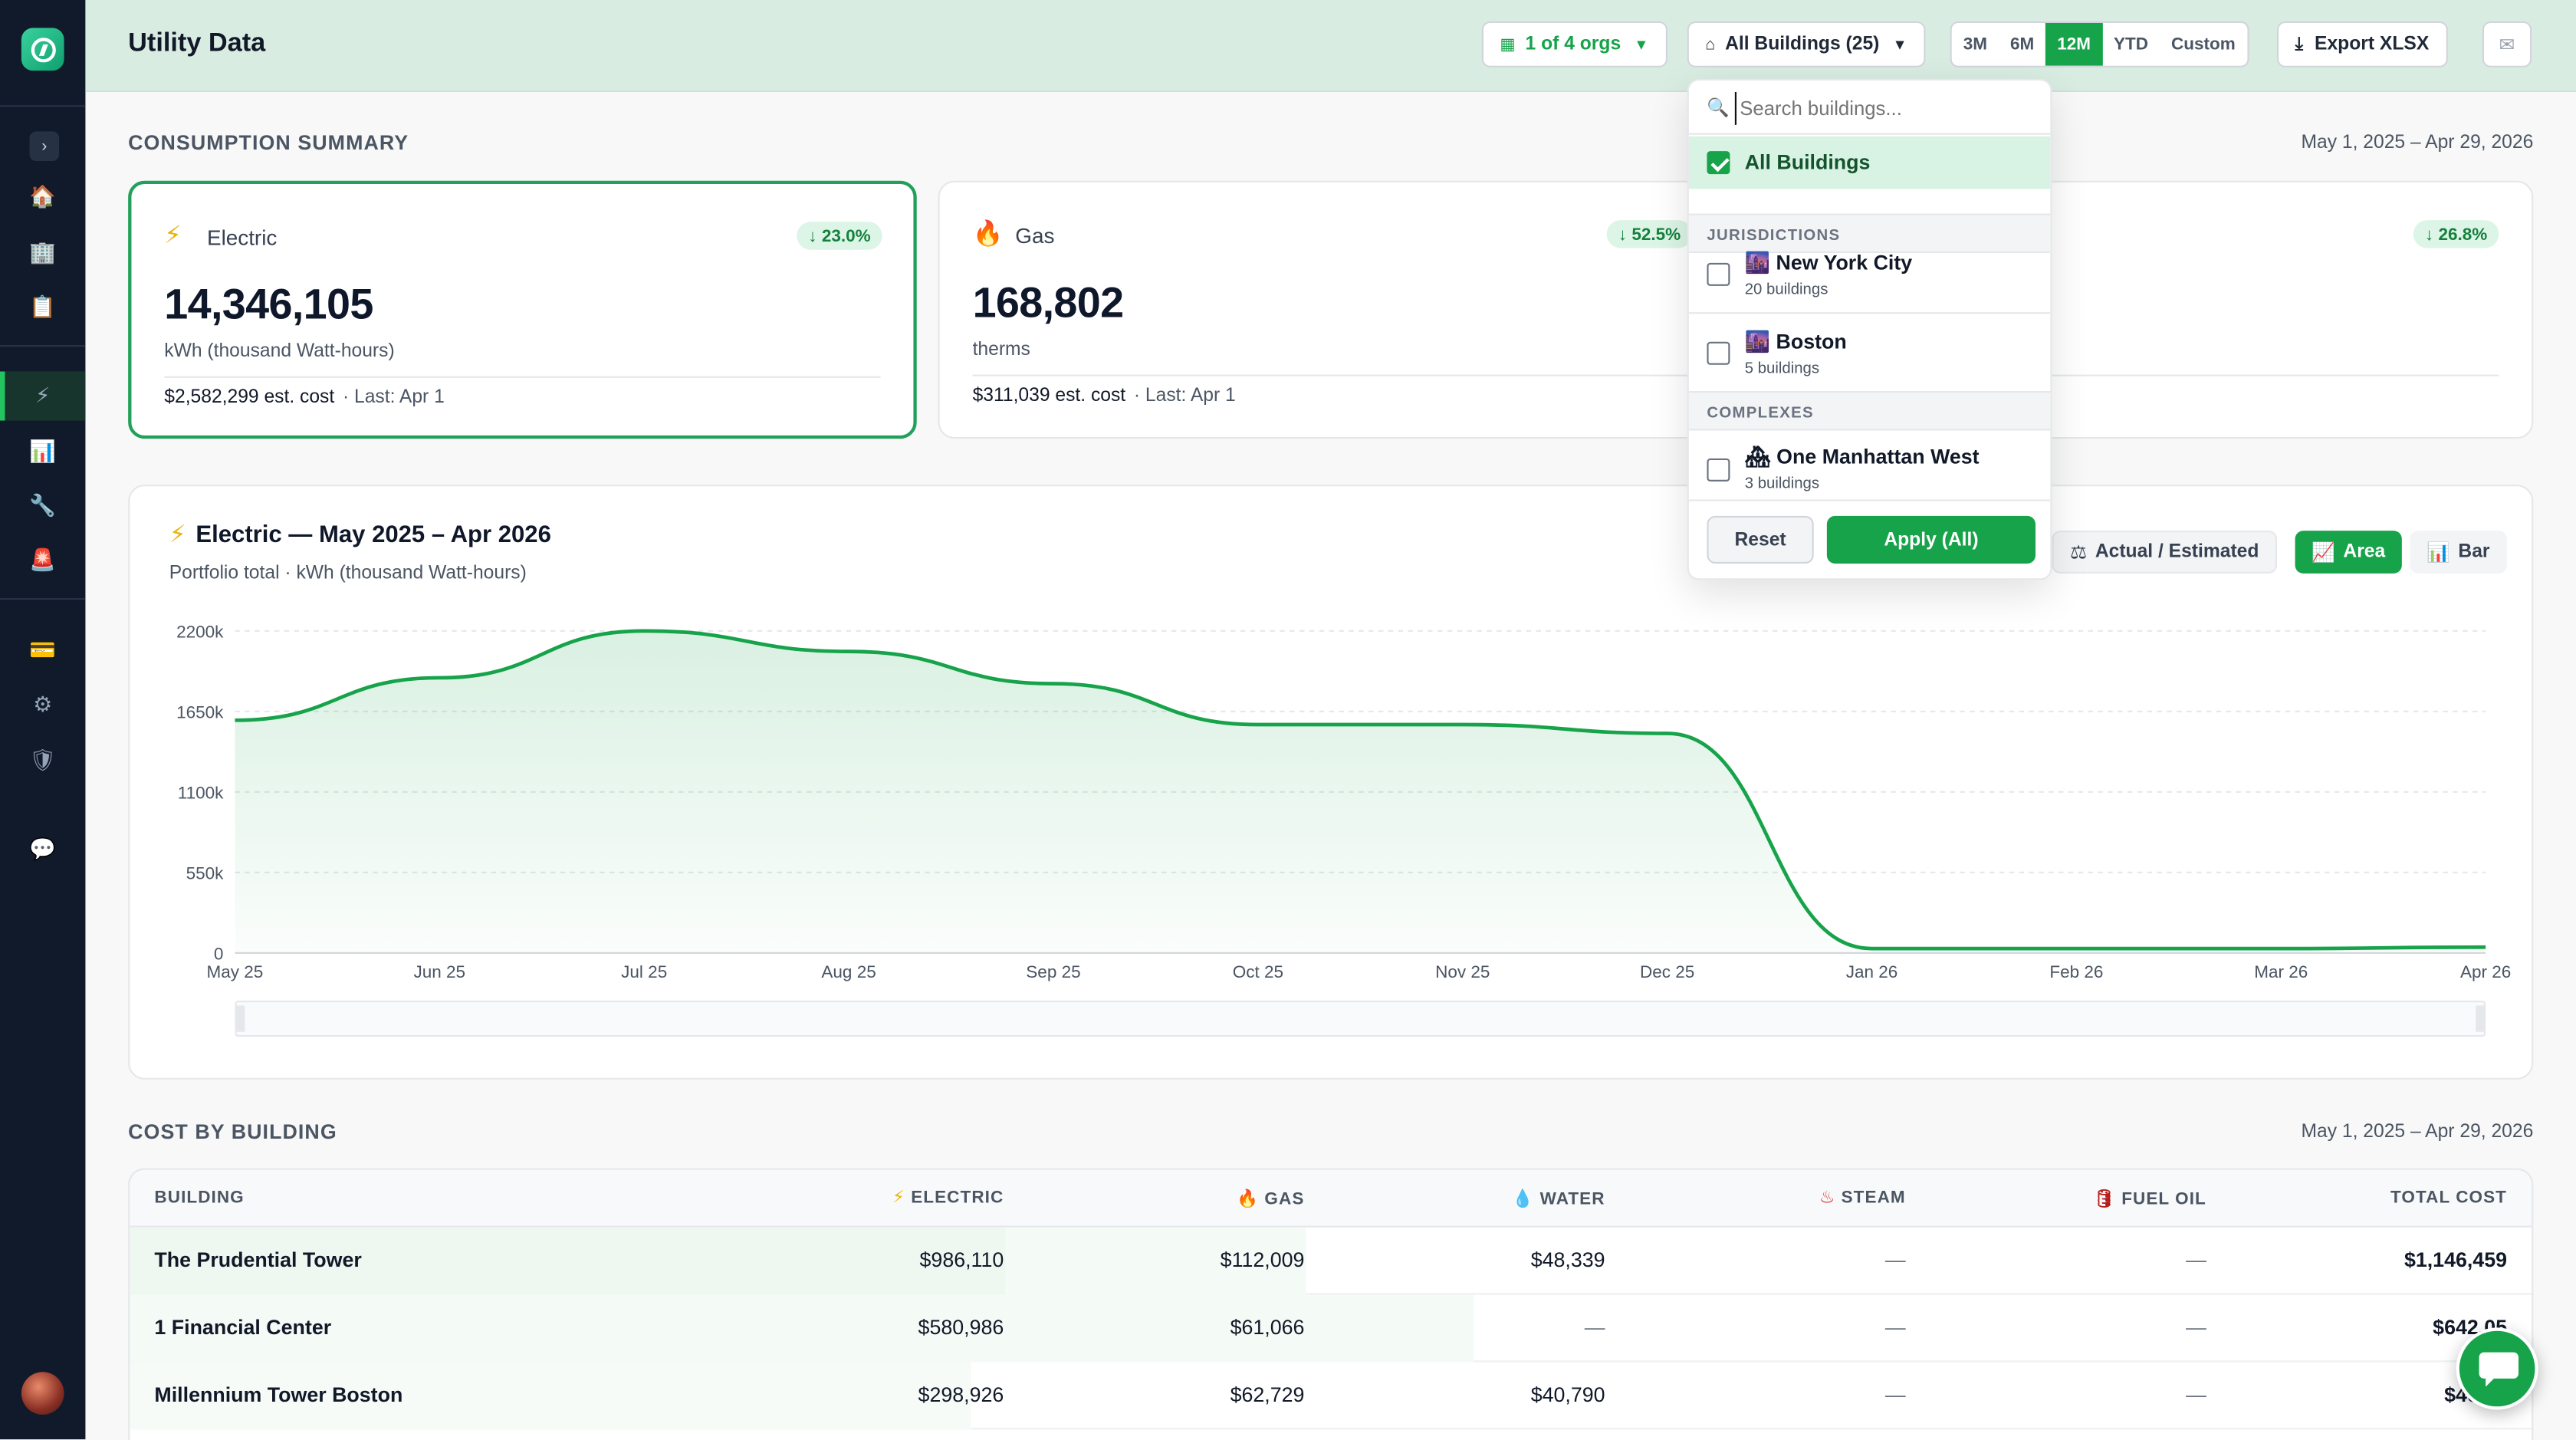  Describe the element at coordinates (1361, 1019) in the screenshot. I see `chart-range-scrollbar` at that location.